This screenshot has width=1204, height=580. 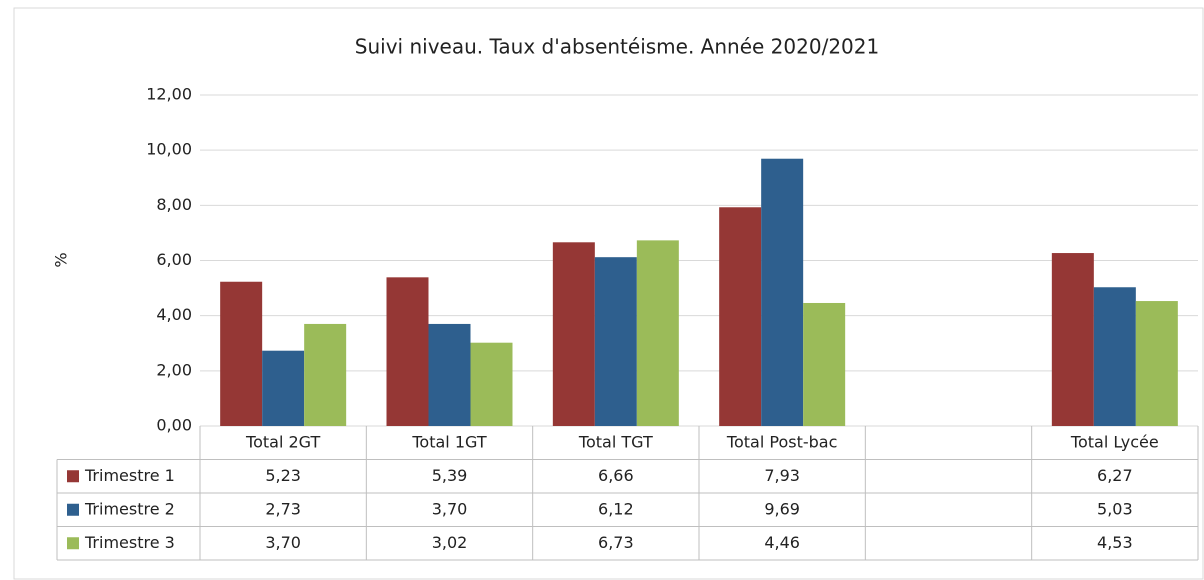 What do you see at coordinates (1115, 475) in the screenshot?
I see `data-label: 6,27` at bounding box center [1115, 475].